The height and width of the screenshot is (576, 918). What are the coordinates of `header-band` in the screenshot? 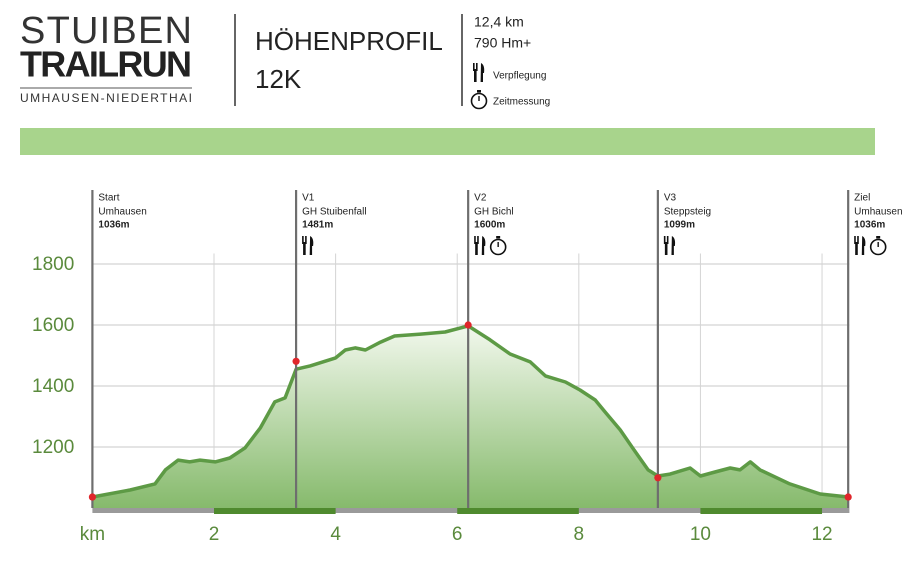 It's located at (447, 141).